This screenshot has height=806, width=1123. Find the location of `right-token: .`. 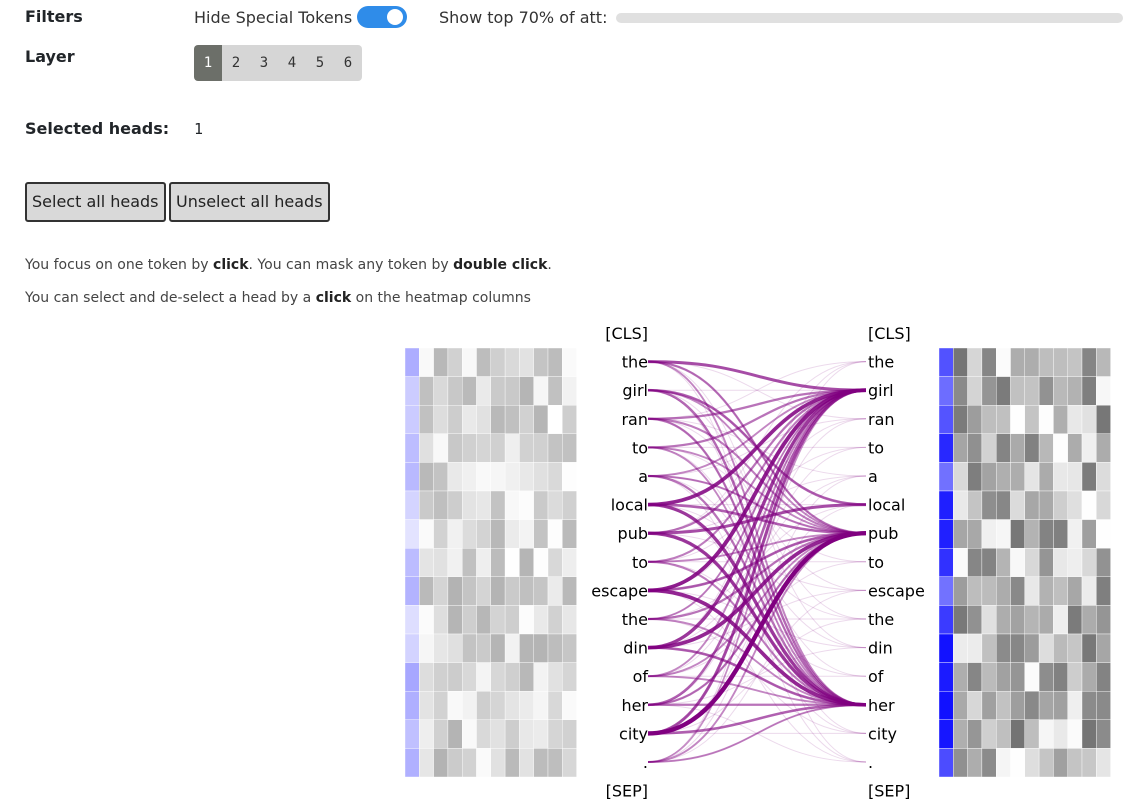

right-token: . is located at coordinates (870, 762).